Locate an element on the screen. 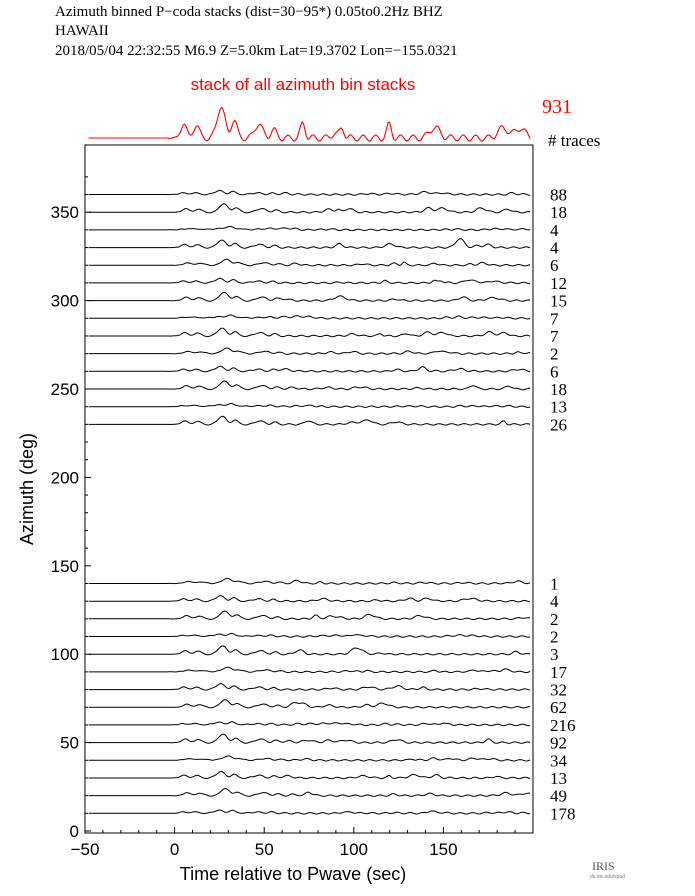  iris-logo-text: IRIS is located at coordinates (603, 866).